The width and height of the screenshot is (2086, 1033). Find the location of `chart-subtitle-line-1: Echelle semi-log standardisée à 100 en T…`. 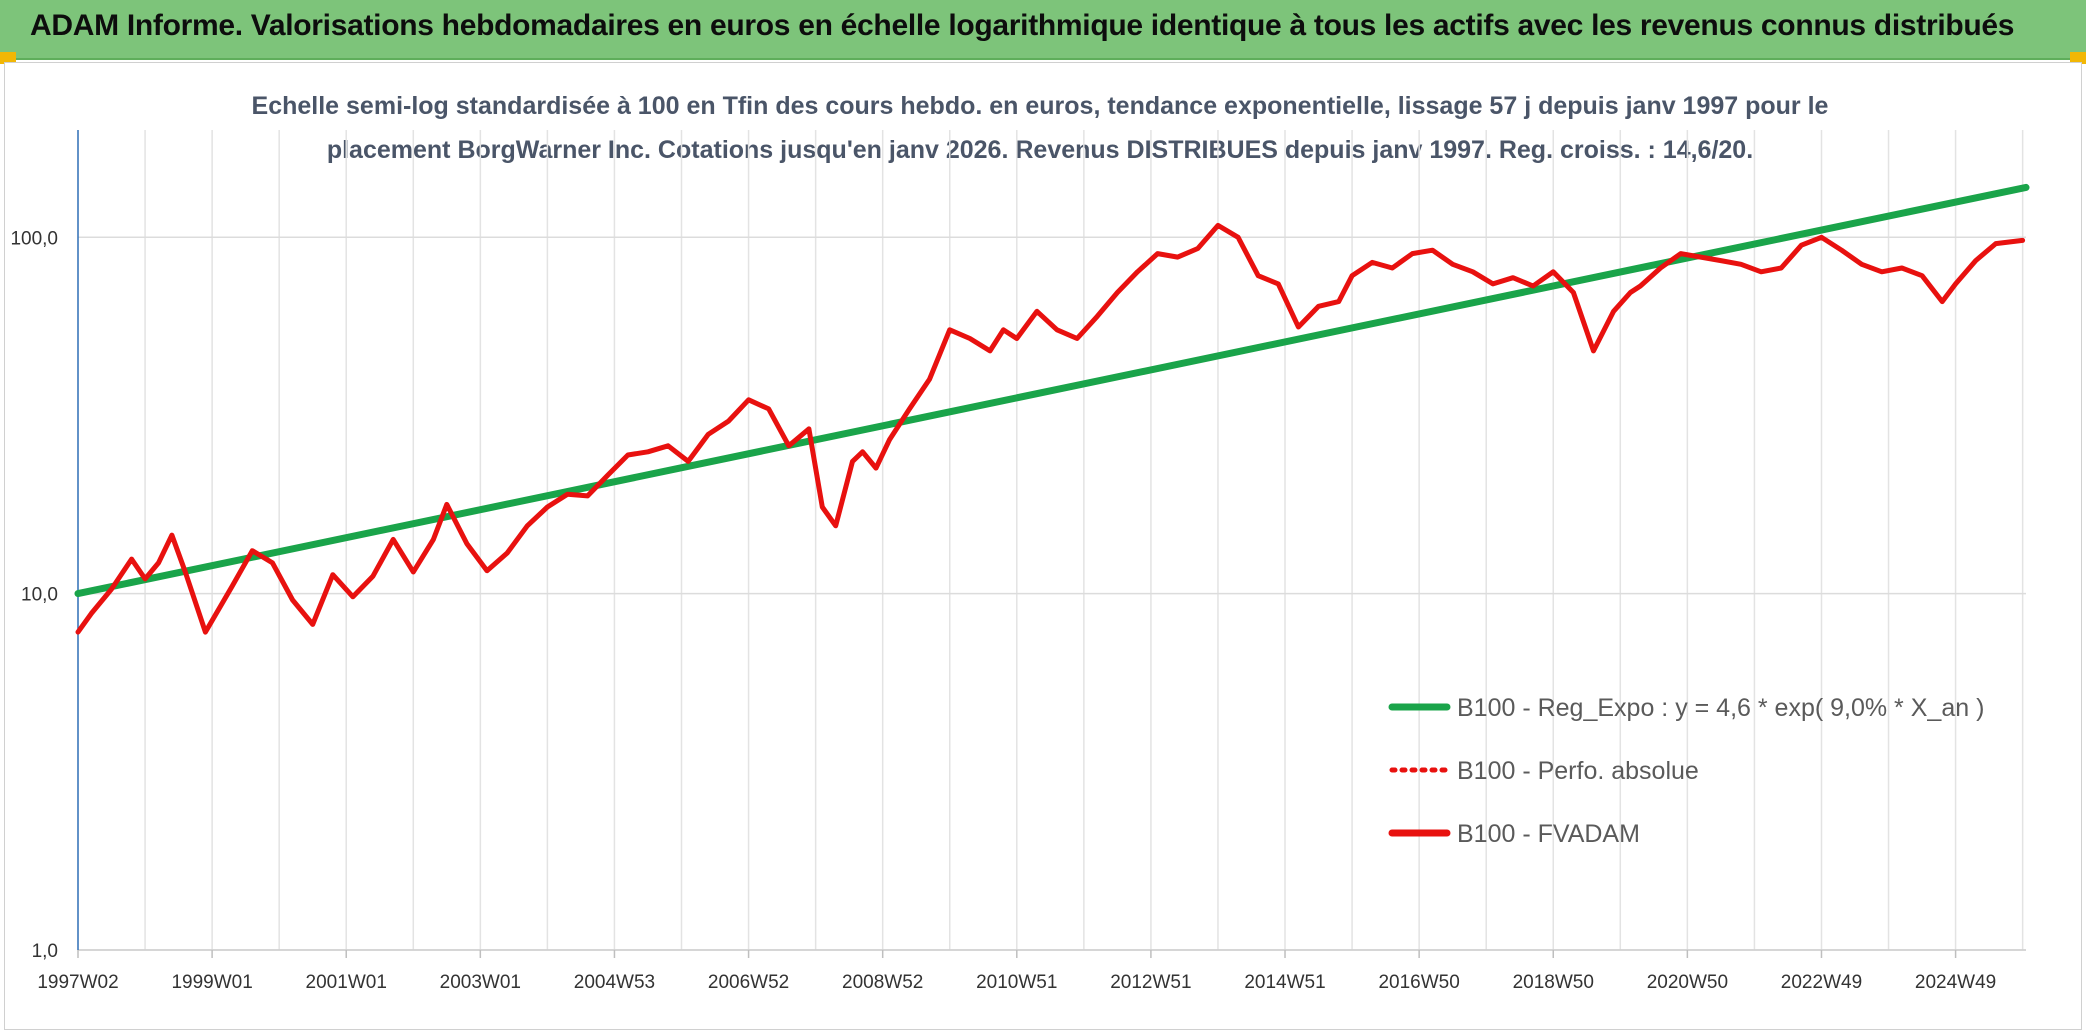

chart-subtitle-line-1: Echelle semi-log standardisée à 100 en T… is located at coordinates (1040, 106).